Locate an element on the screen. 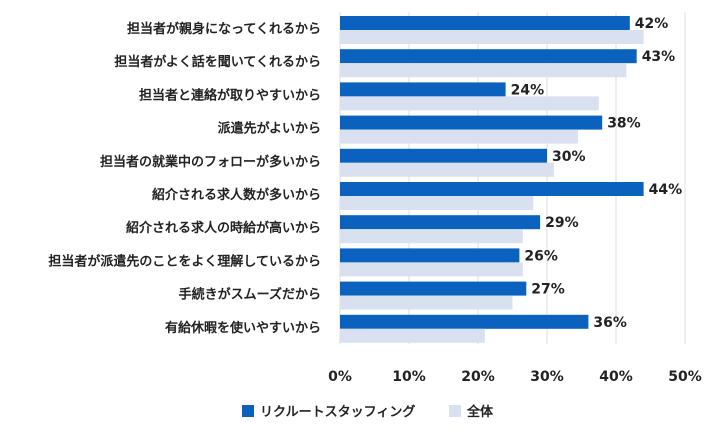 This screenshot has height=440, width=719. x-axis-ticks: 0% 10% 20% 30% 40% 50% is located at coordinates (515, 377).